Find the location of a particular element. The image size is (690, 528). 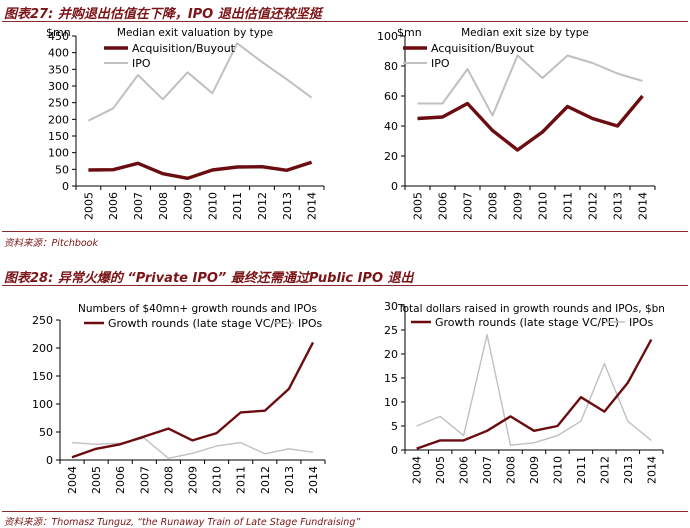

y-tick-label: 450 is located at coordinates (58, 36).